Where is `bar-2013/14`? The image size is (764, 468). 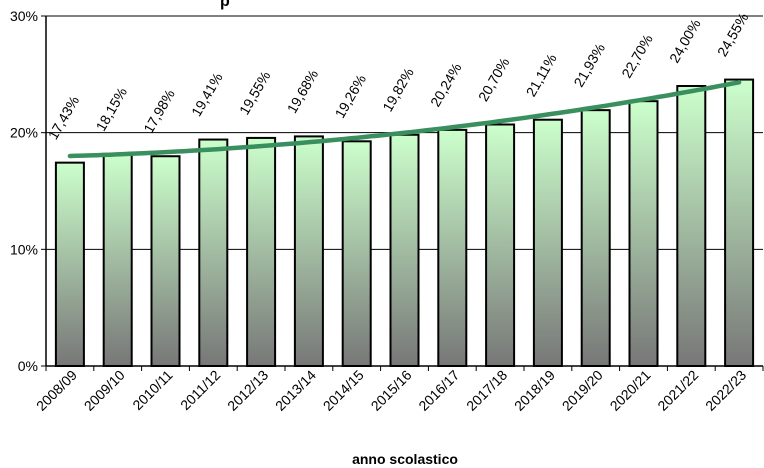 bar-2013/14 is located at coordinates (308, 251).